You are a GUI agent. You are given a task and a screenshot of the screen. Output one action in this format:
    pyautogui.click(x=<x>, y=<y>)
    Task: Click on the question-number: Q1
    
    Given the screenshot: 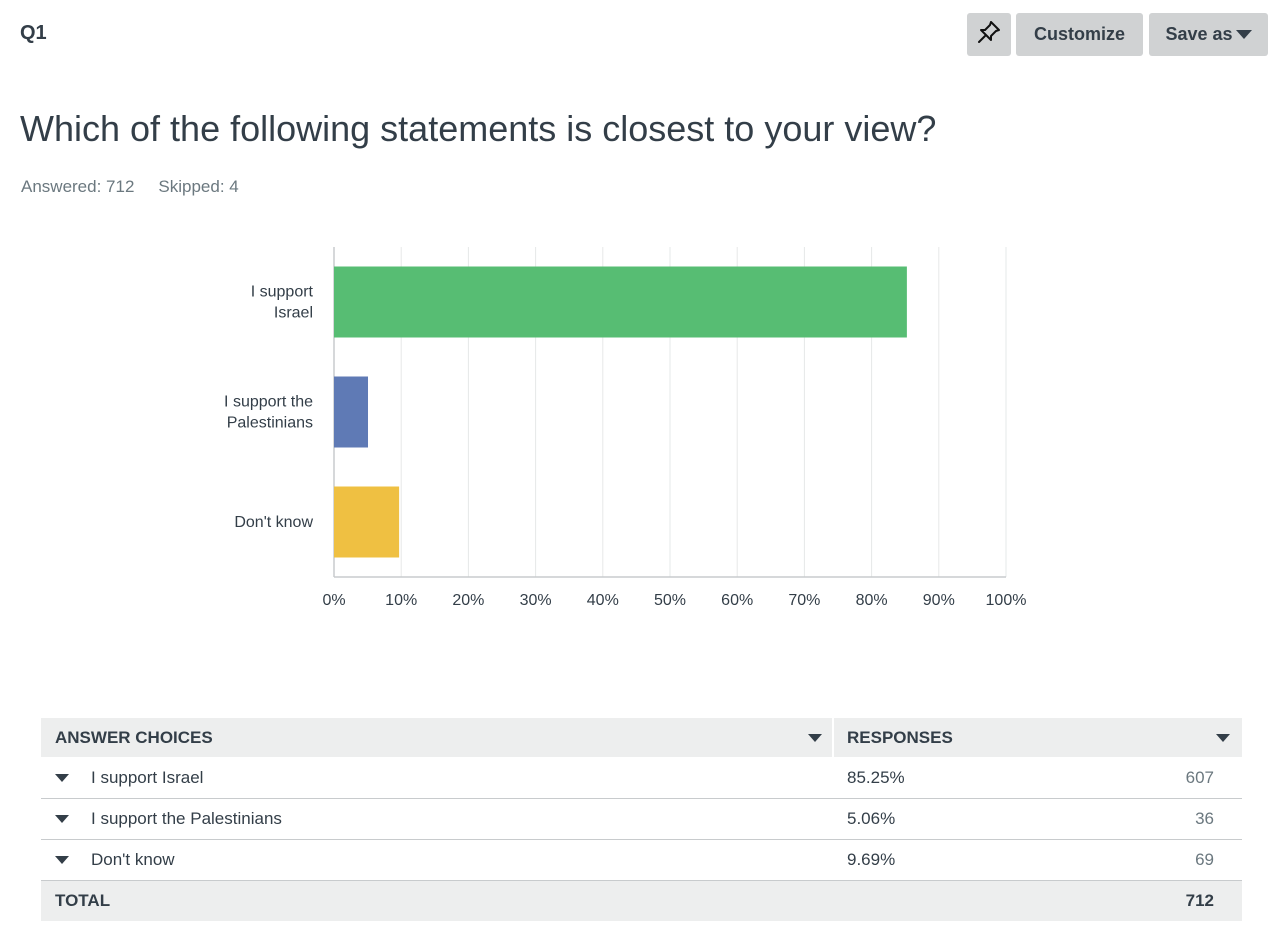 What is the action you would take?
    pyautogui.click(x=33, y=33)
    